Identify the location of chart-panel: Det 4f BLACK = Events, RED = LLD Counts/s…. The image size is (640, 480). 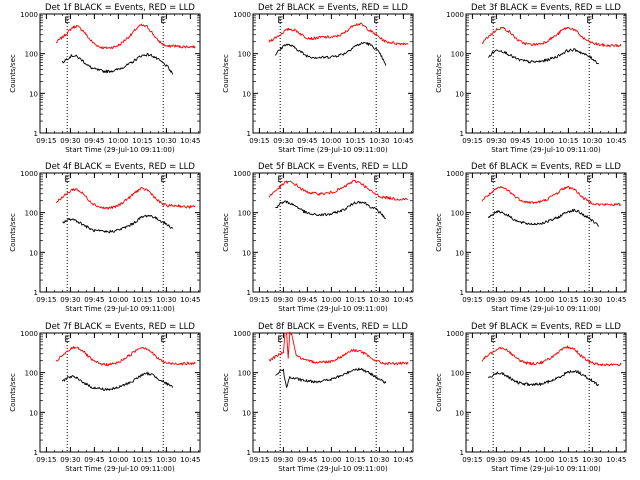
(105, 237).